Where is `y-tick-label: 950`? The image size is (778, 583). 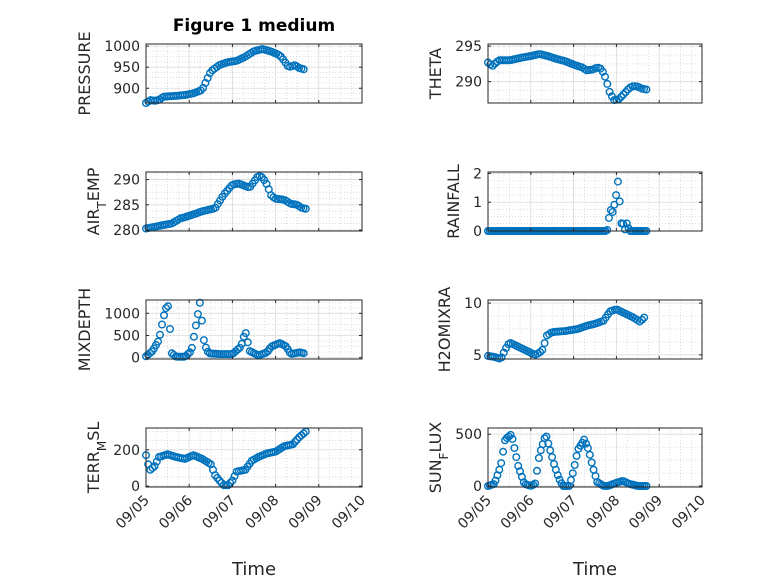 y-tick-label: 950 is located at coordinates (126, 68).